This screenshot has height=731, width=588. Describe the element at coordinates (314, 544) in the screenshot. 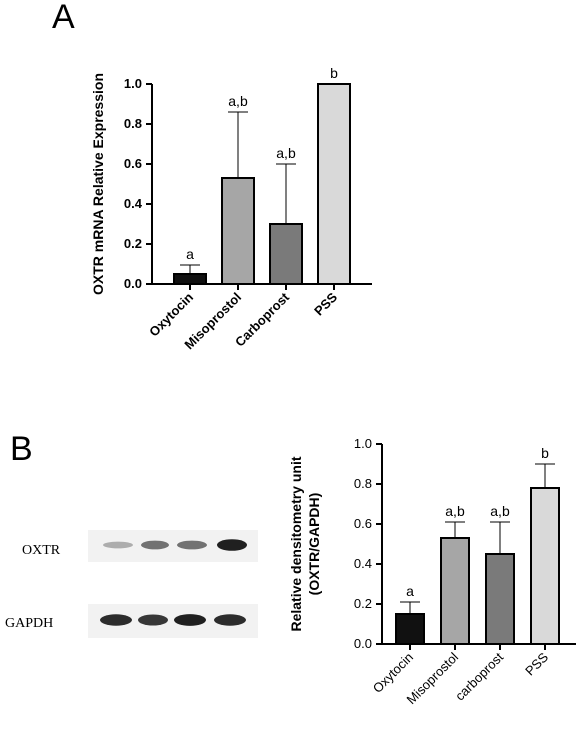

I see `y-axis-label-line2: (OXTR/GAPDH)` at that location.